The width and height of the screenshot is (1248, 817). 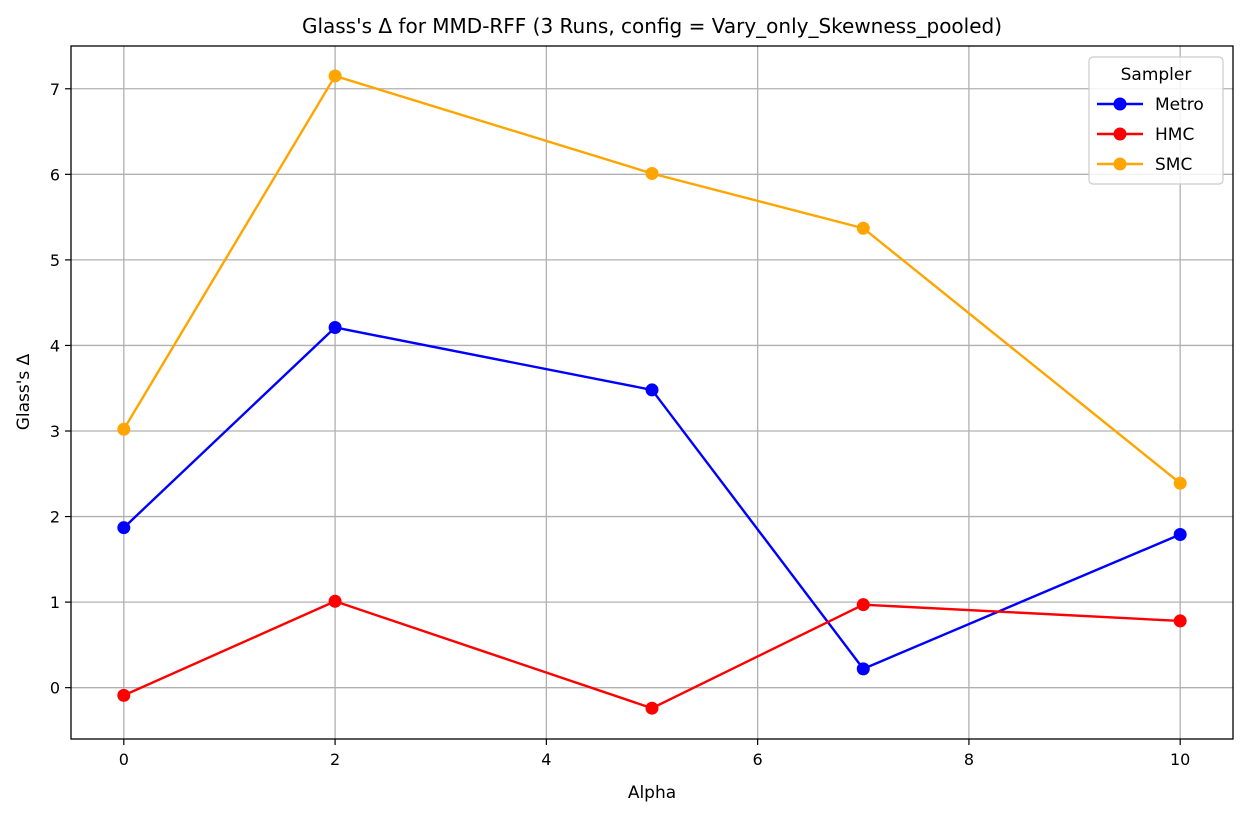 What do you see at coordinates (55, 174) in the screenshot?
I see `y-tick-label: 6` at bounding box center [55, 174].